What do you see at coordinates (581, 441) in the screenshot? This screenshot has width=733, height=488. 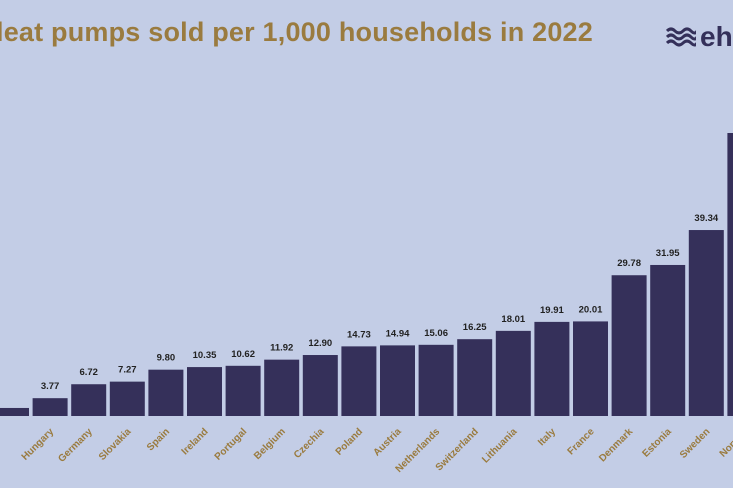 I see `x-tick-label: France` at bounding box center [581, 441].